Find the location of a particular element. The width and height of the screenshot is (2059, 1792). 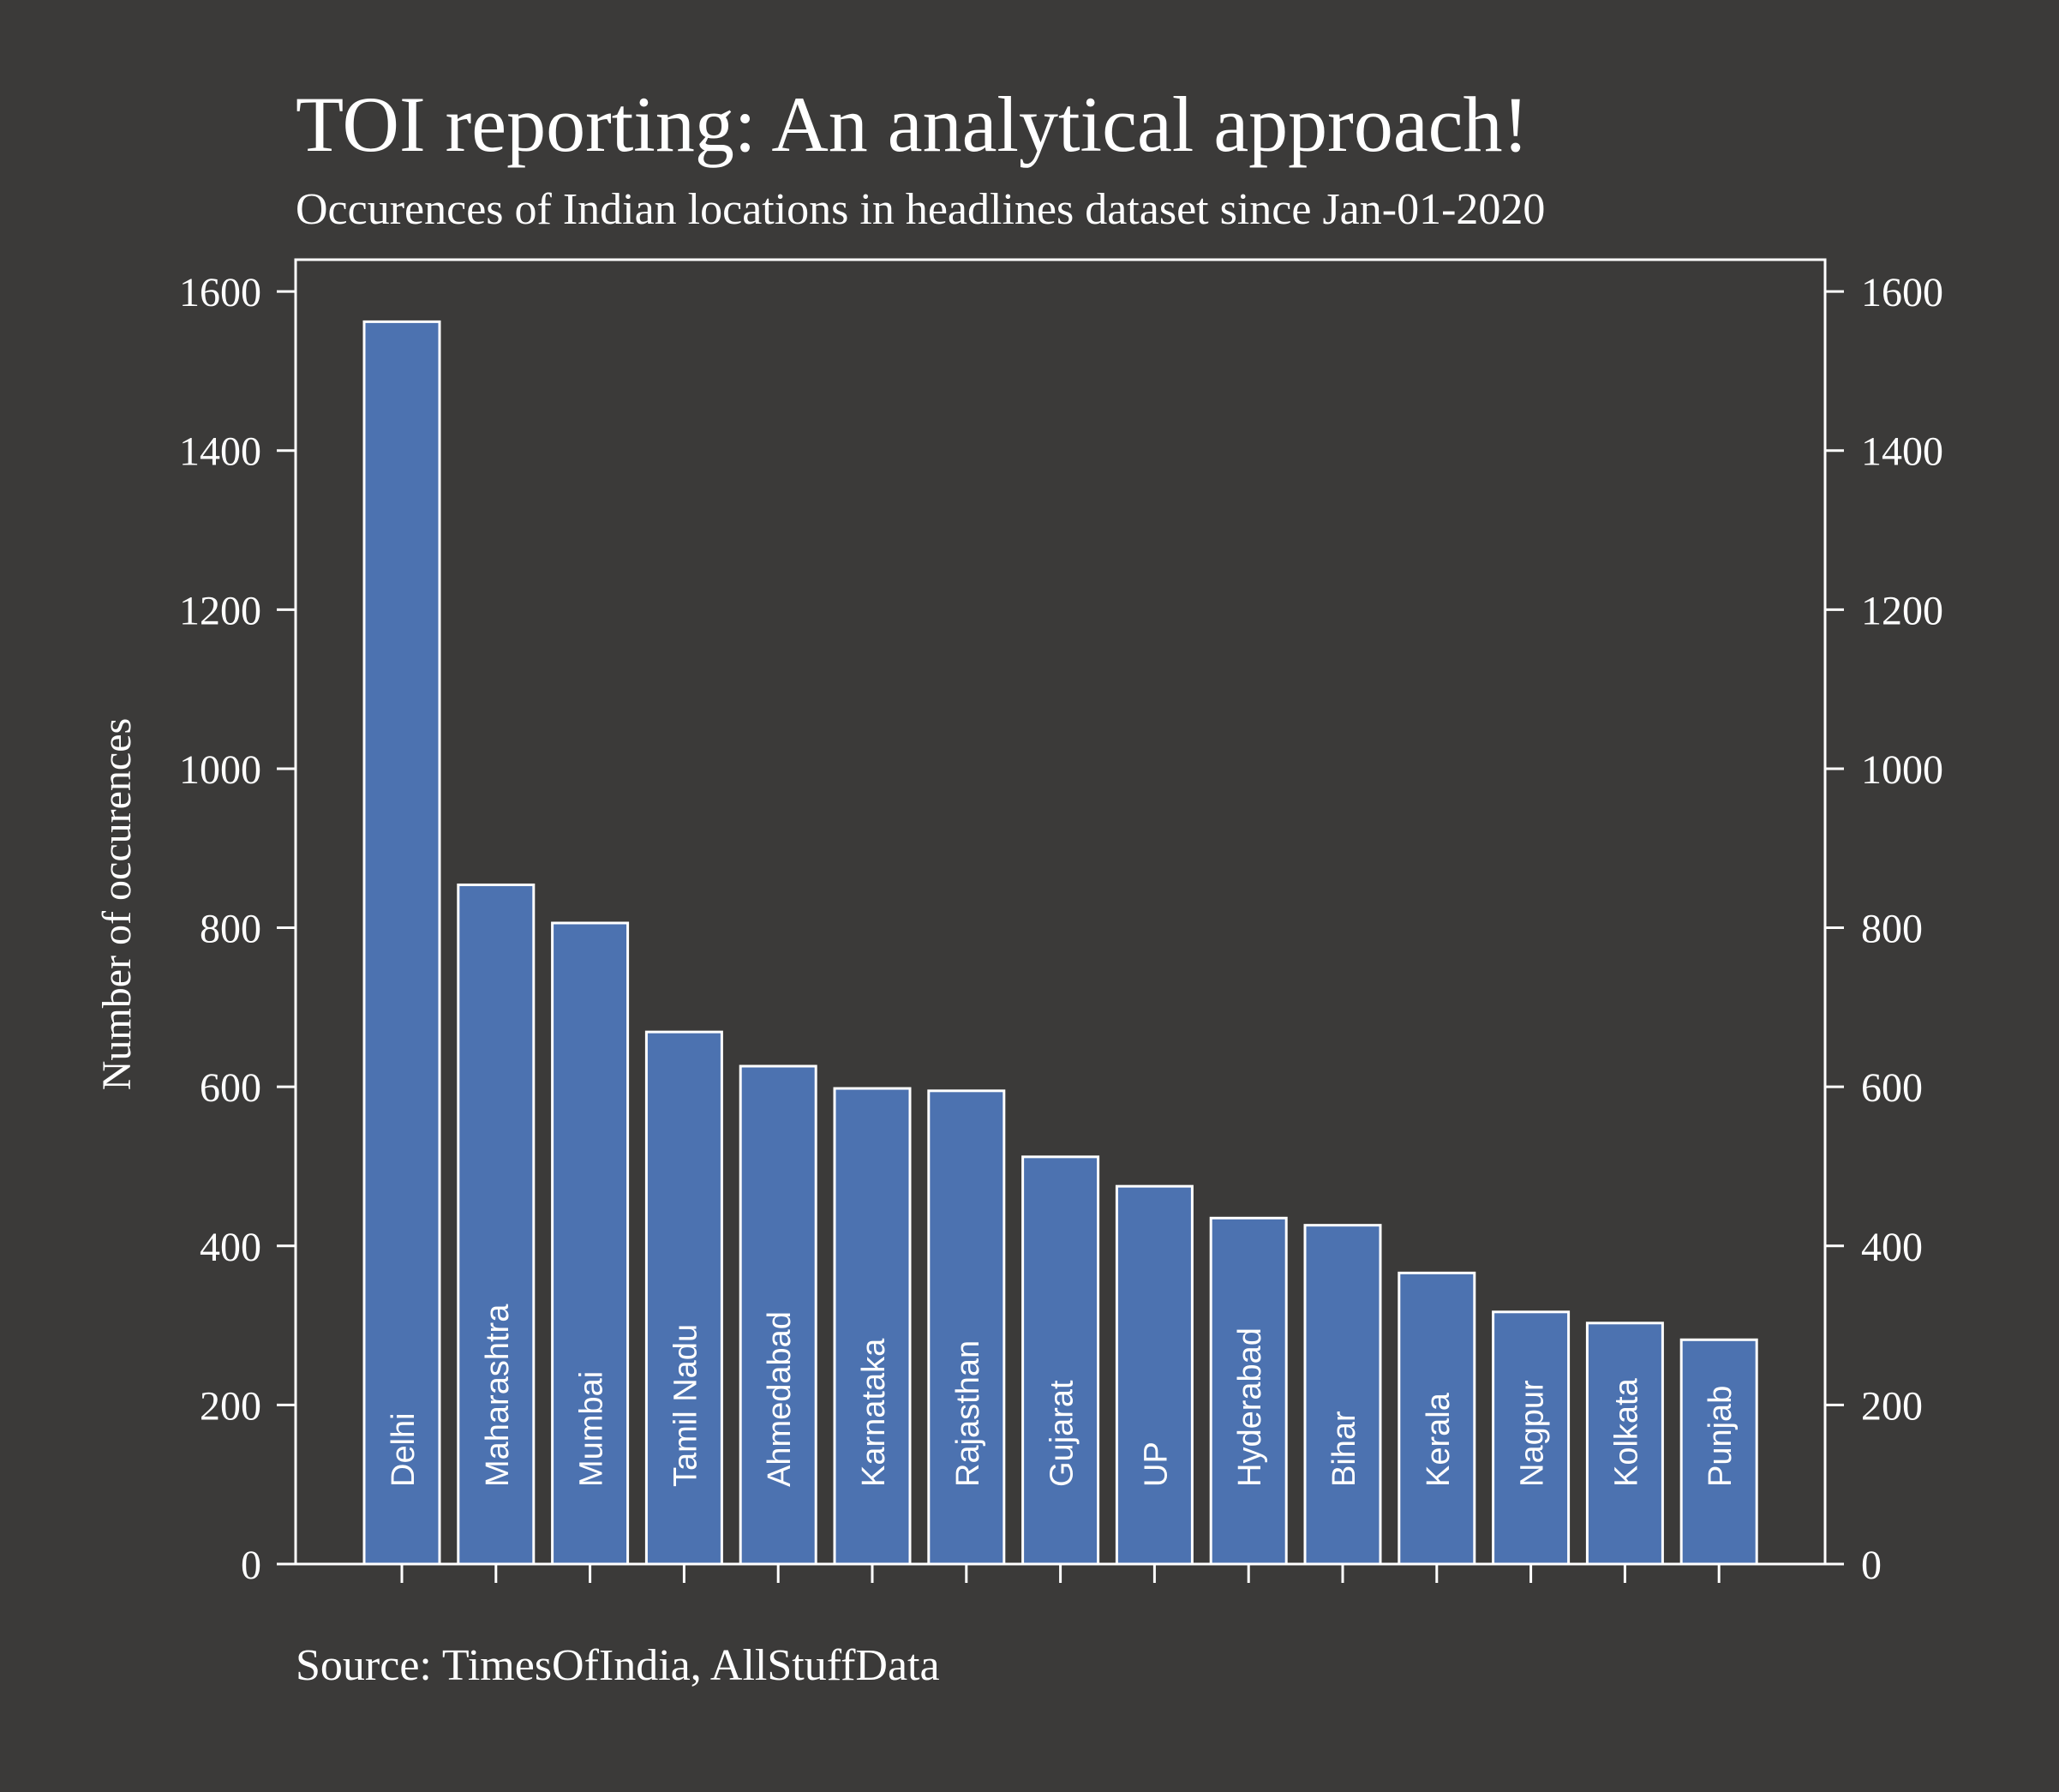

bar-label: Gujarat is located at coordinates (1062, 1433).